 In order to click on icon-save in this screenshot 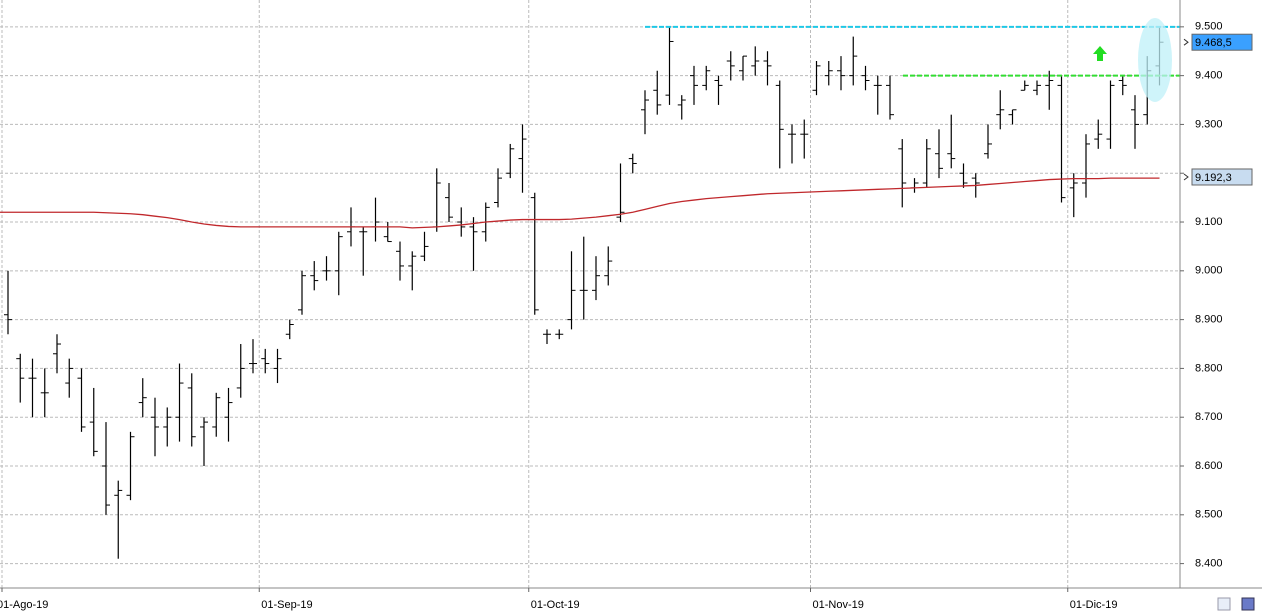, I will do `click(1248, 604)`.